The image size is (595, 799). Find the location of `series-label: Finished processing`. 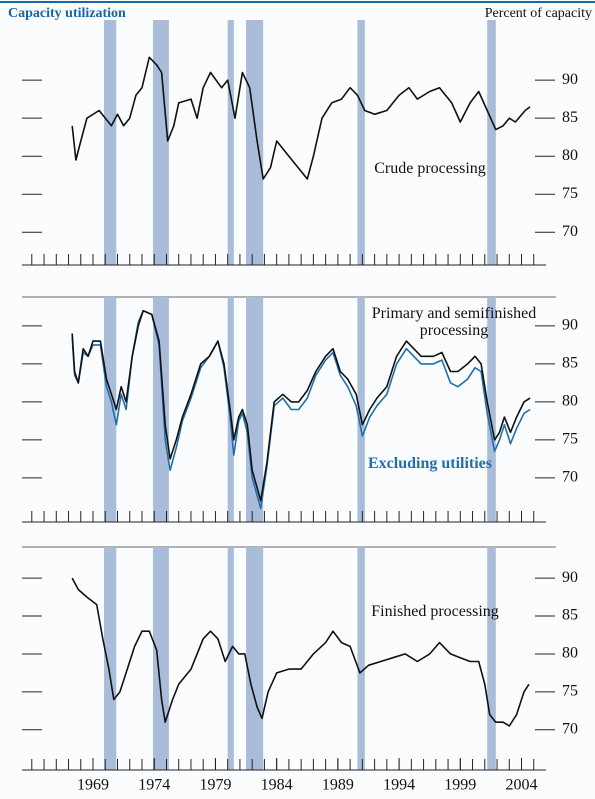

series-label: Finished processing is located at coordinates (435, 611).